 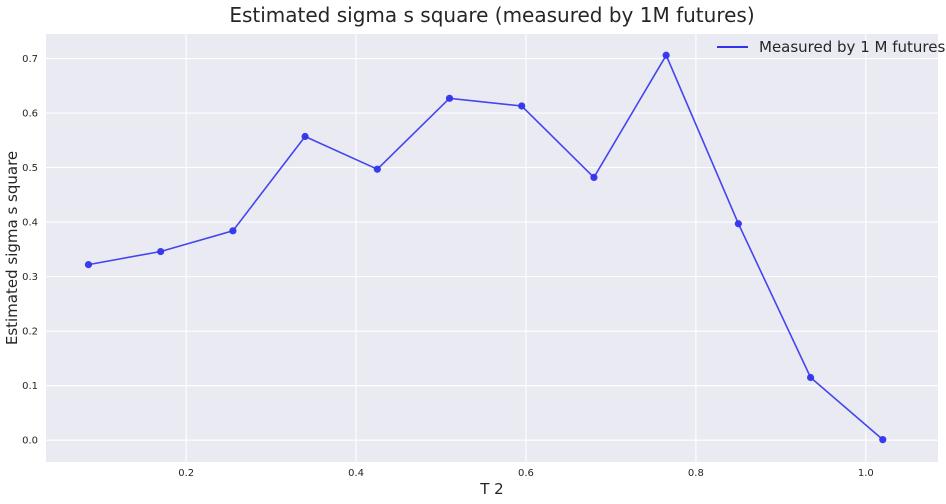 I want to click on y-tick-label: 0.4, so click(x=30, y=223).